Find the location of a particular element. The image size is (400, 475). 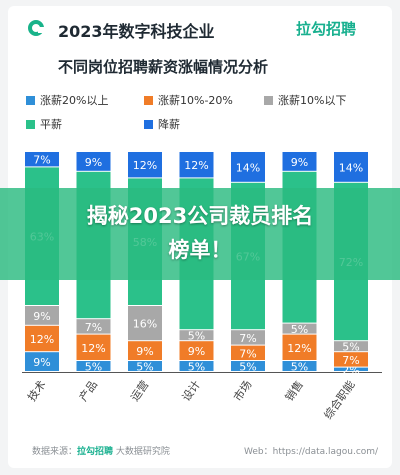

chart-title: 2023年数字科技企业 is located at coordinates (136, 31).